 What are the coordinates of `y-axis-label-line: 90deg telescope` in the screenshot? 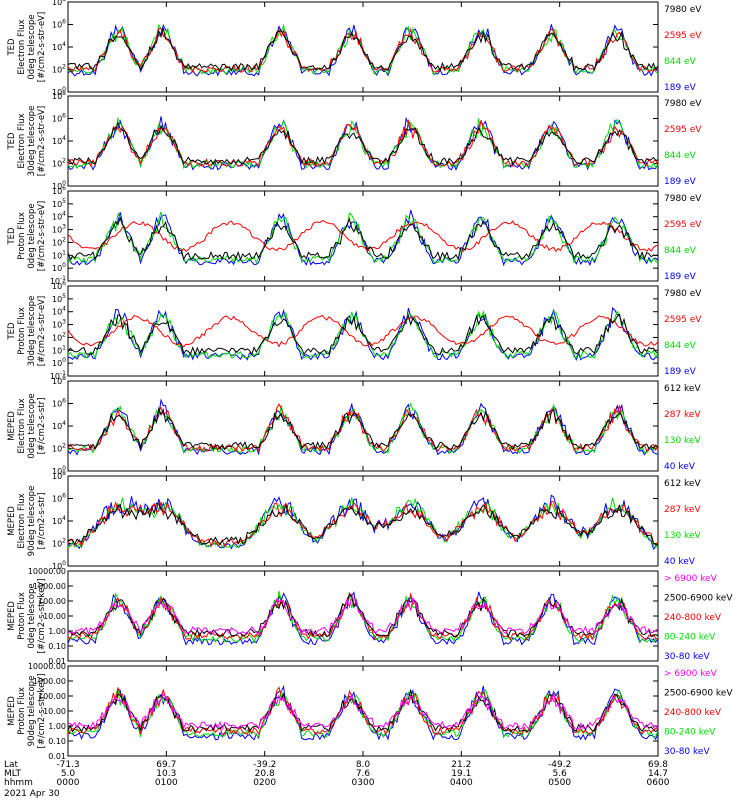 It's located at (32, 521).